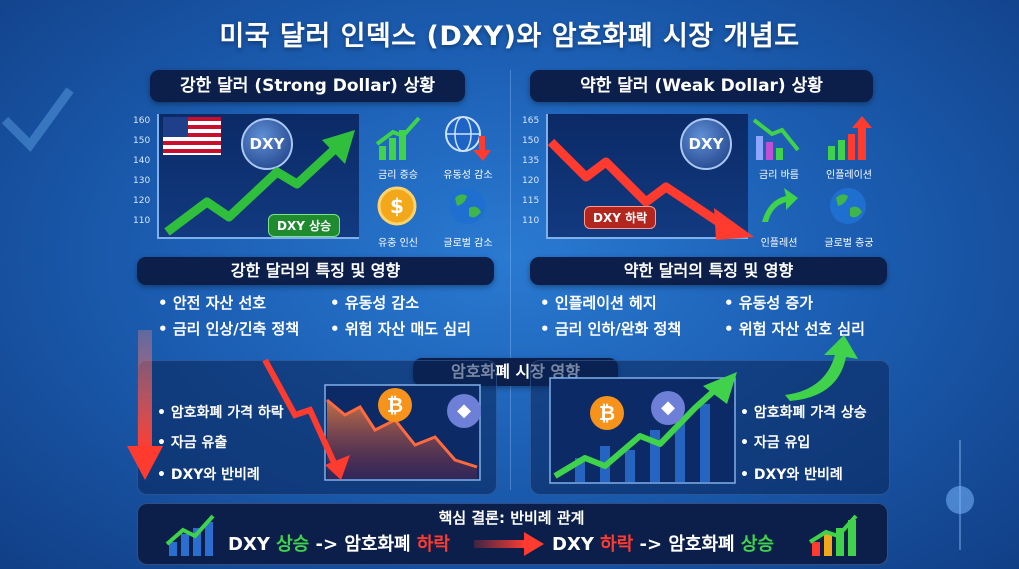 Image resolution: width=1019 pixels, height=569 pixels. I want to click on conclusion-right-statement: DXY 하락 -> 암호화폐 상승, so click(663, 544).